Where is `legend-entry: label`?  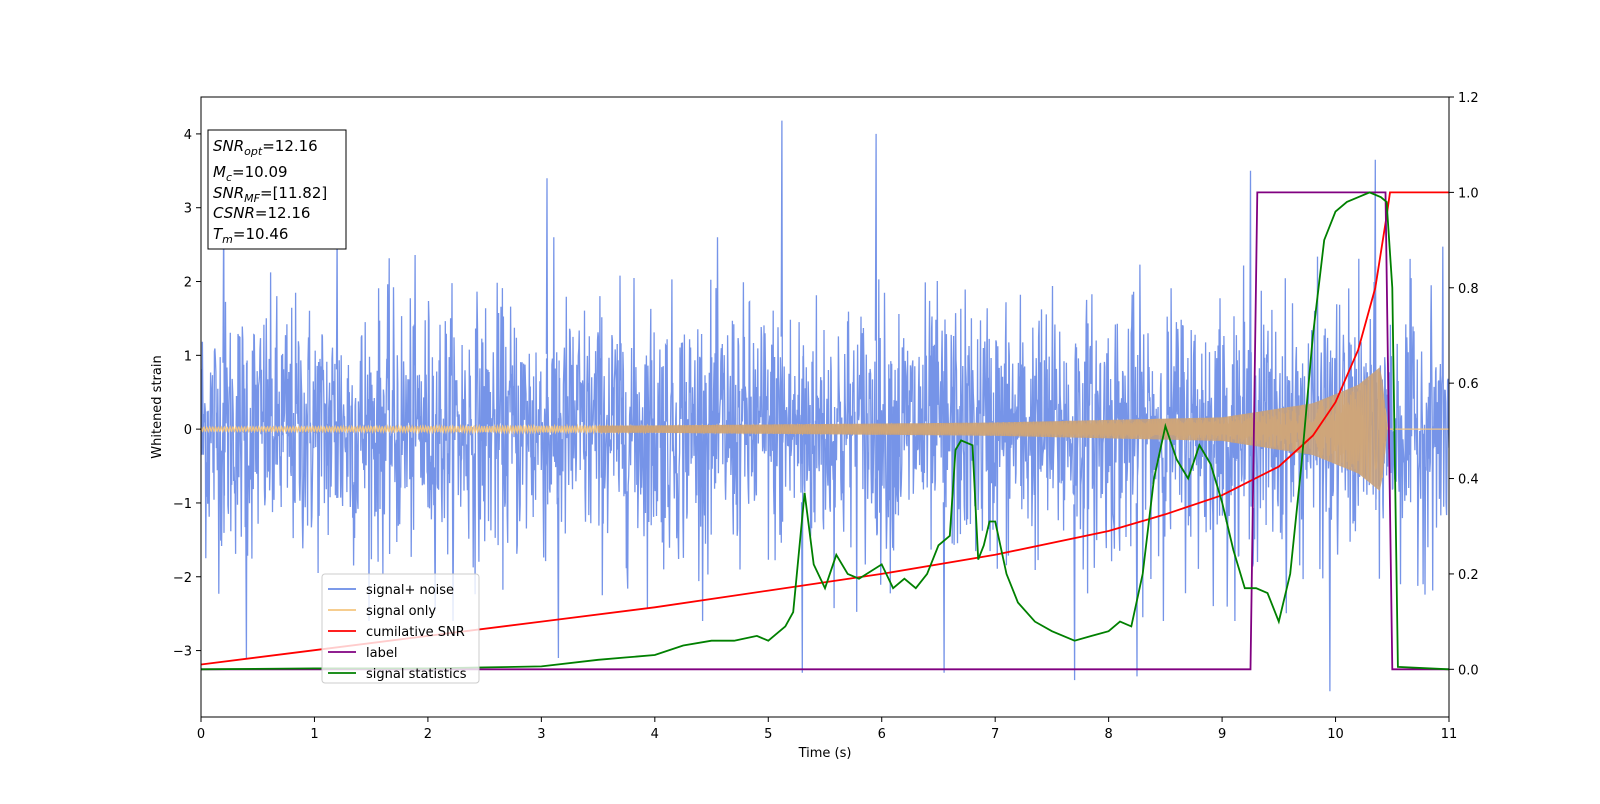 legend-entry: label is located at coordinates (362, 653).